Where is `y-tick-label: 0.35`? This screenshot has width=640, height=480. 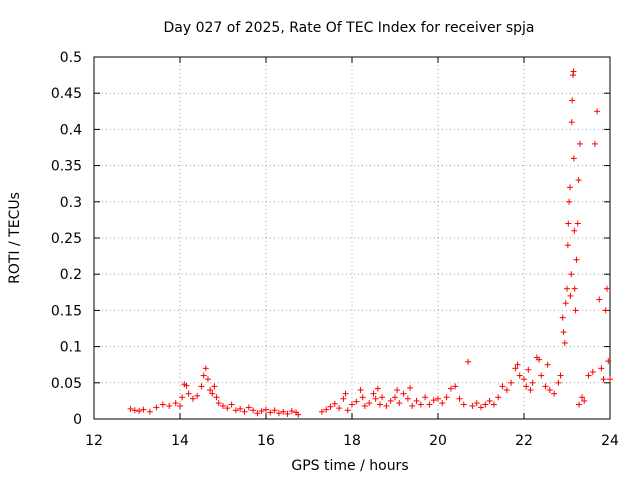
y-tick-label: 0.35 is located at coordinates (66, 167).